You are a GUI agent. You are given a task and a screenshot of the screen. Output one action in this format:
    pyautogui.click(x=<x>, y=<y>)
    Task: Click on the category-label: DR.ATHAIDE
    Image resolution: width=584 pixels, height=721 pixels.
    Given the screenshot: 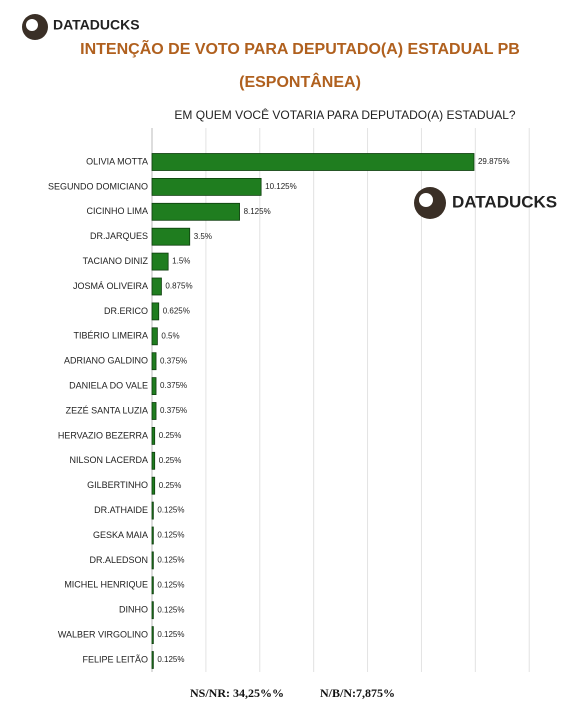 What is the action you would take?
    pyautogui.click(x=121, y=510)
    